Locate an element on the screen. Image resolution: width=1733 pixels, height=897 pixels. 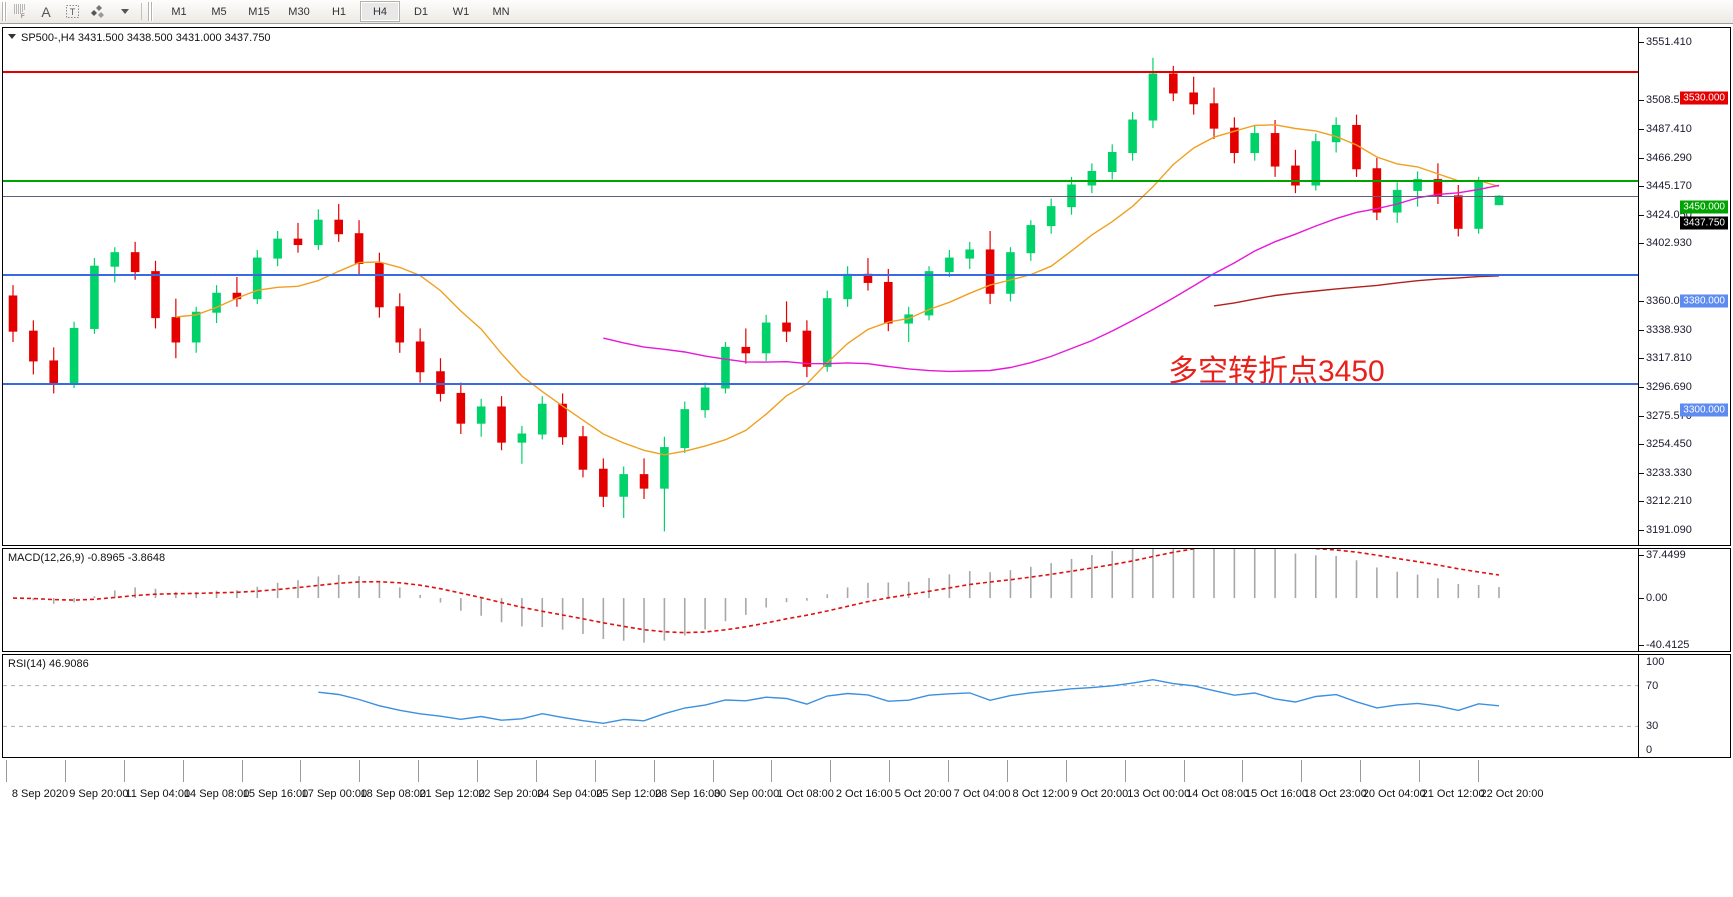
time-axis-label: 22 Sep 20:00 is located at coordinates (511, 794).